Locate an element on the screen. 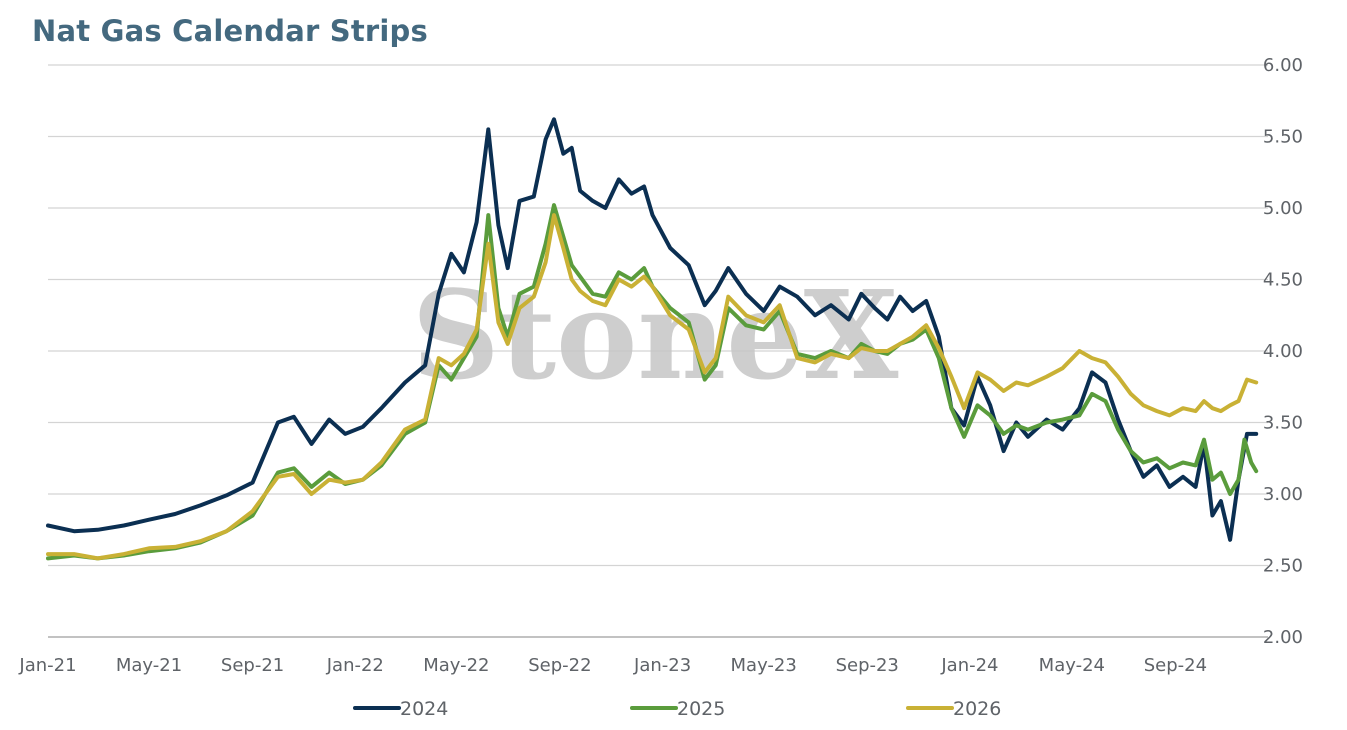 Image resolution: width=1347 pixels, height=730 pixels. x-tick-label: Jan-21 is located at coordinates (47, 665).